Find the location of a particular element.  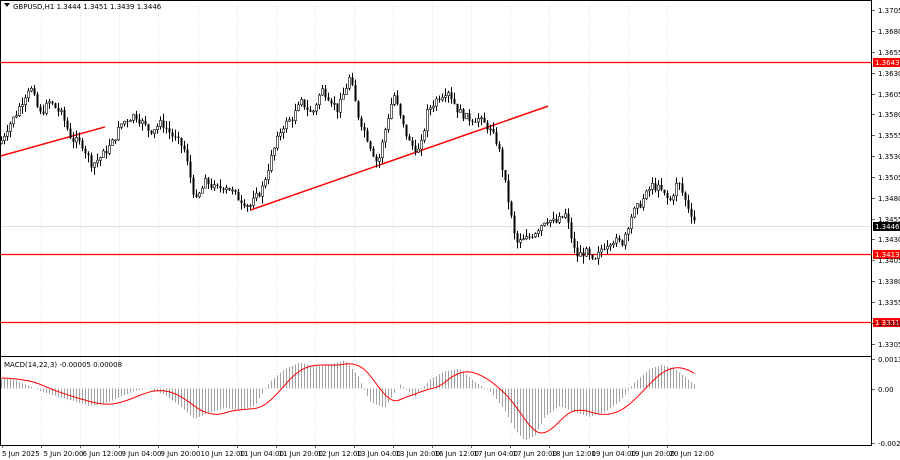

x-tick-label: 12 Jun 12:00 is located at coordinates (340, 454).